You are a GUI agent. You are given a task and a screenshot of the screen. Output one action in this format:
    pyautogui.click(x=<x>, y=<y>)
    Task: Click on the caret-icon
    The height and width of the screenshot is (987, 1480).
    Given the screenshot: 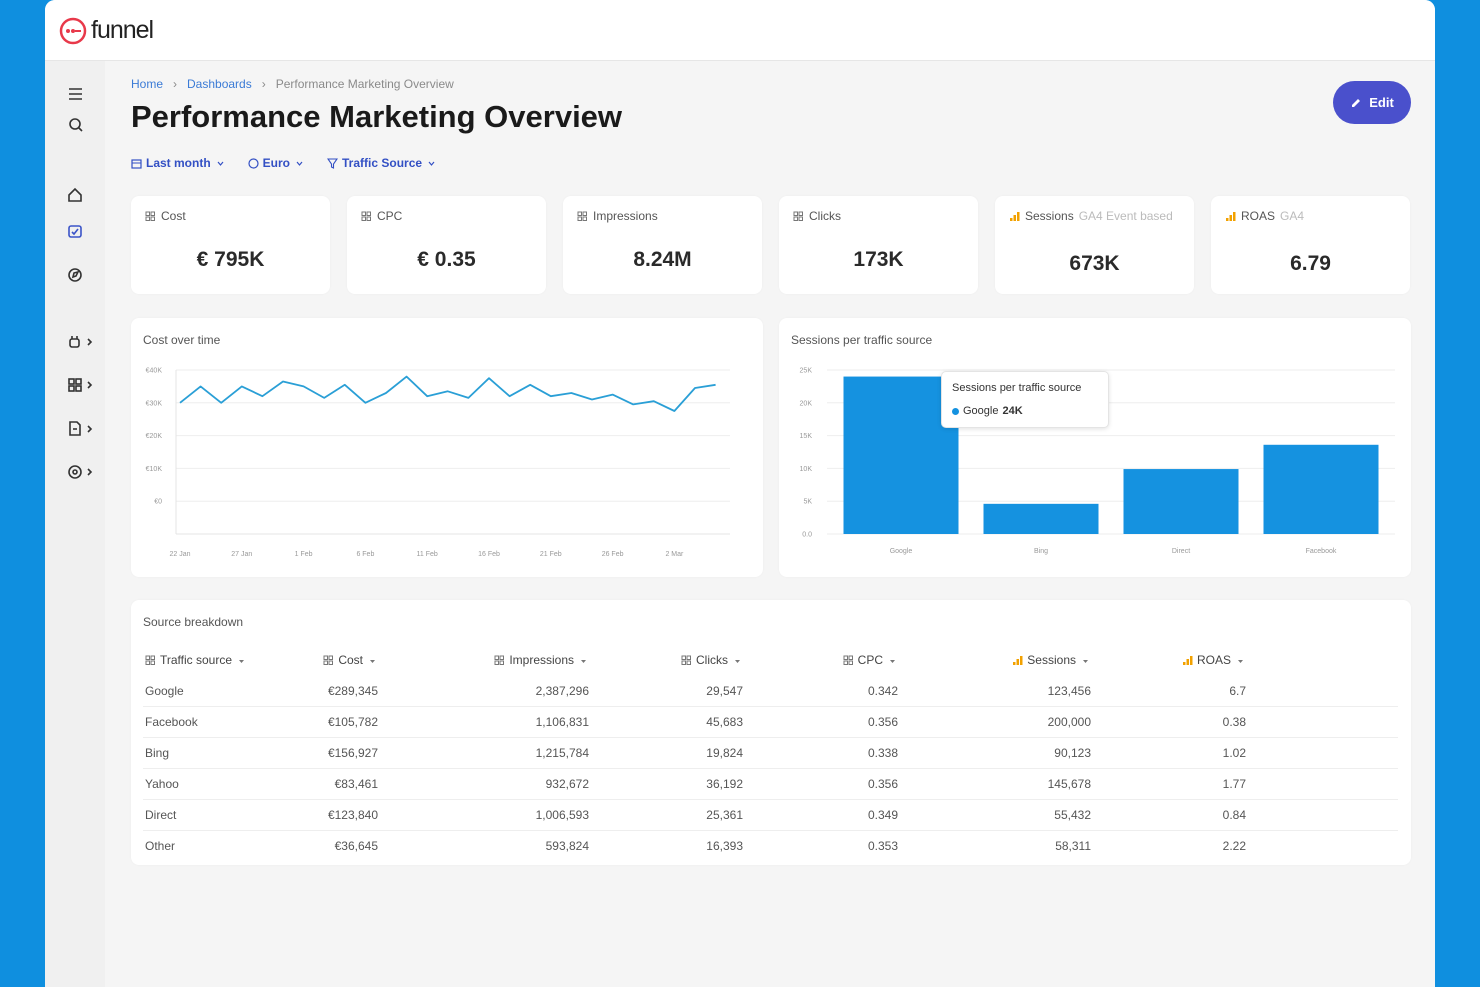 What is the action you would take?
    pyautogui.click(x=431, y=163)
    